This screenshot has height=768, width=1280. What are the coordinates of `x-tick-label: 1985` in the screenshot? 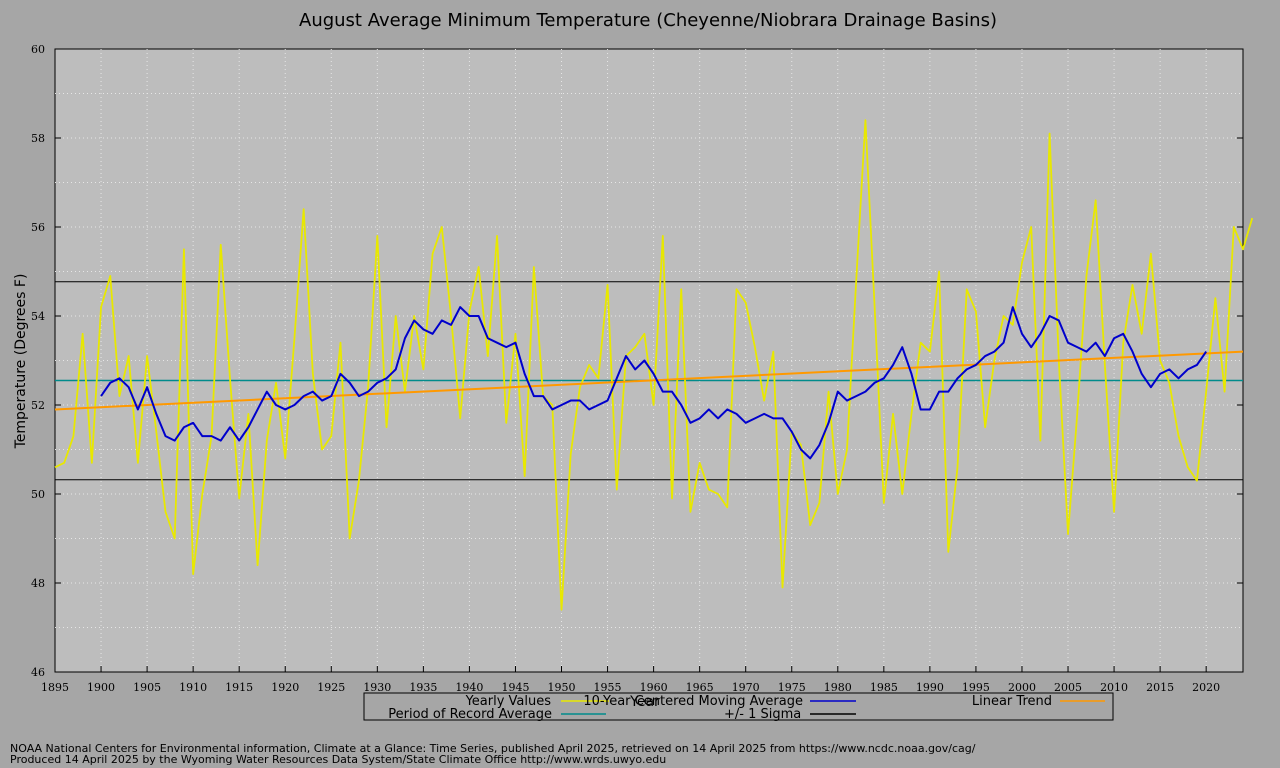 It's located at (884, 687).